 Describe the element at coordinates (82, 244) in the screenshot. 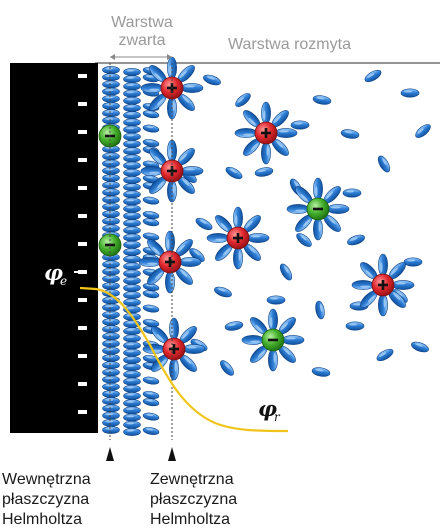

I see `electrode-charges` at that location.